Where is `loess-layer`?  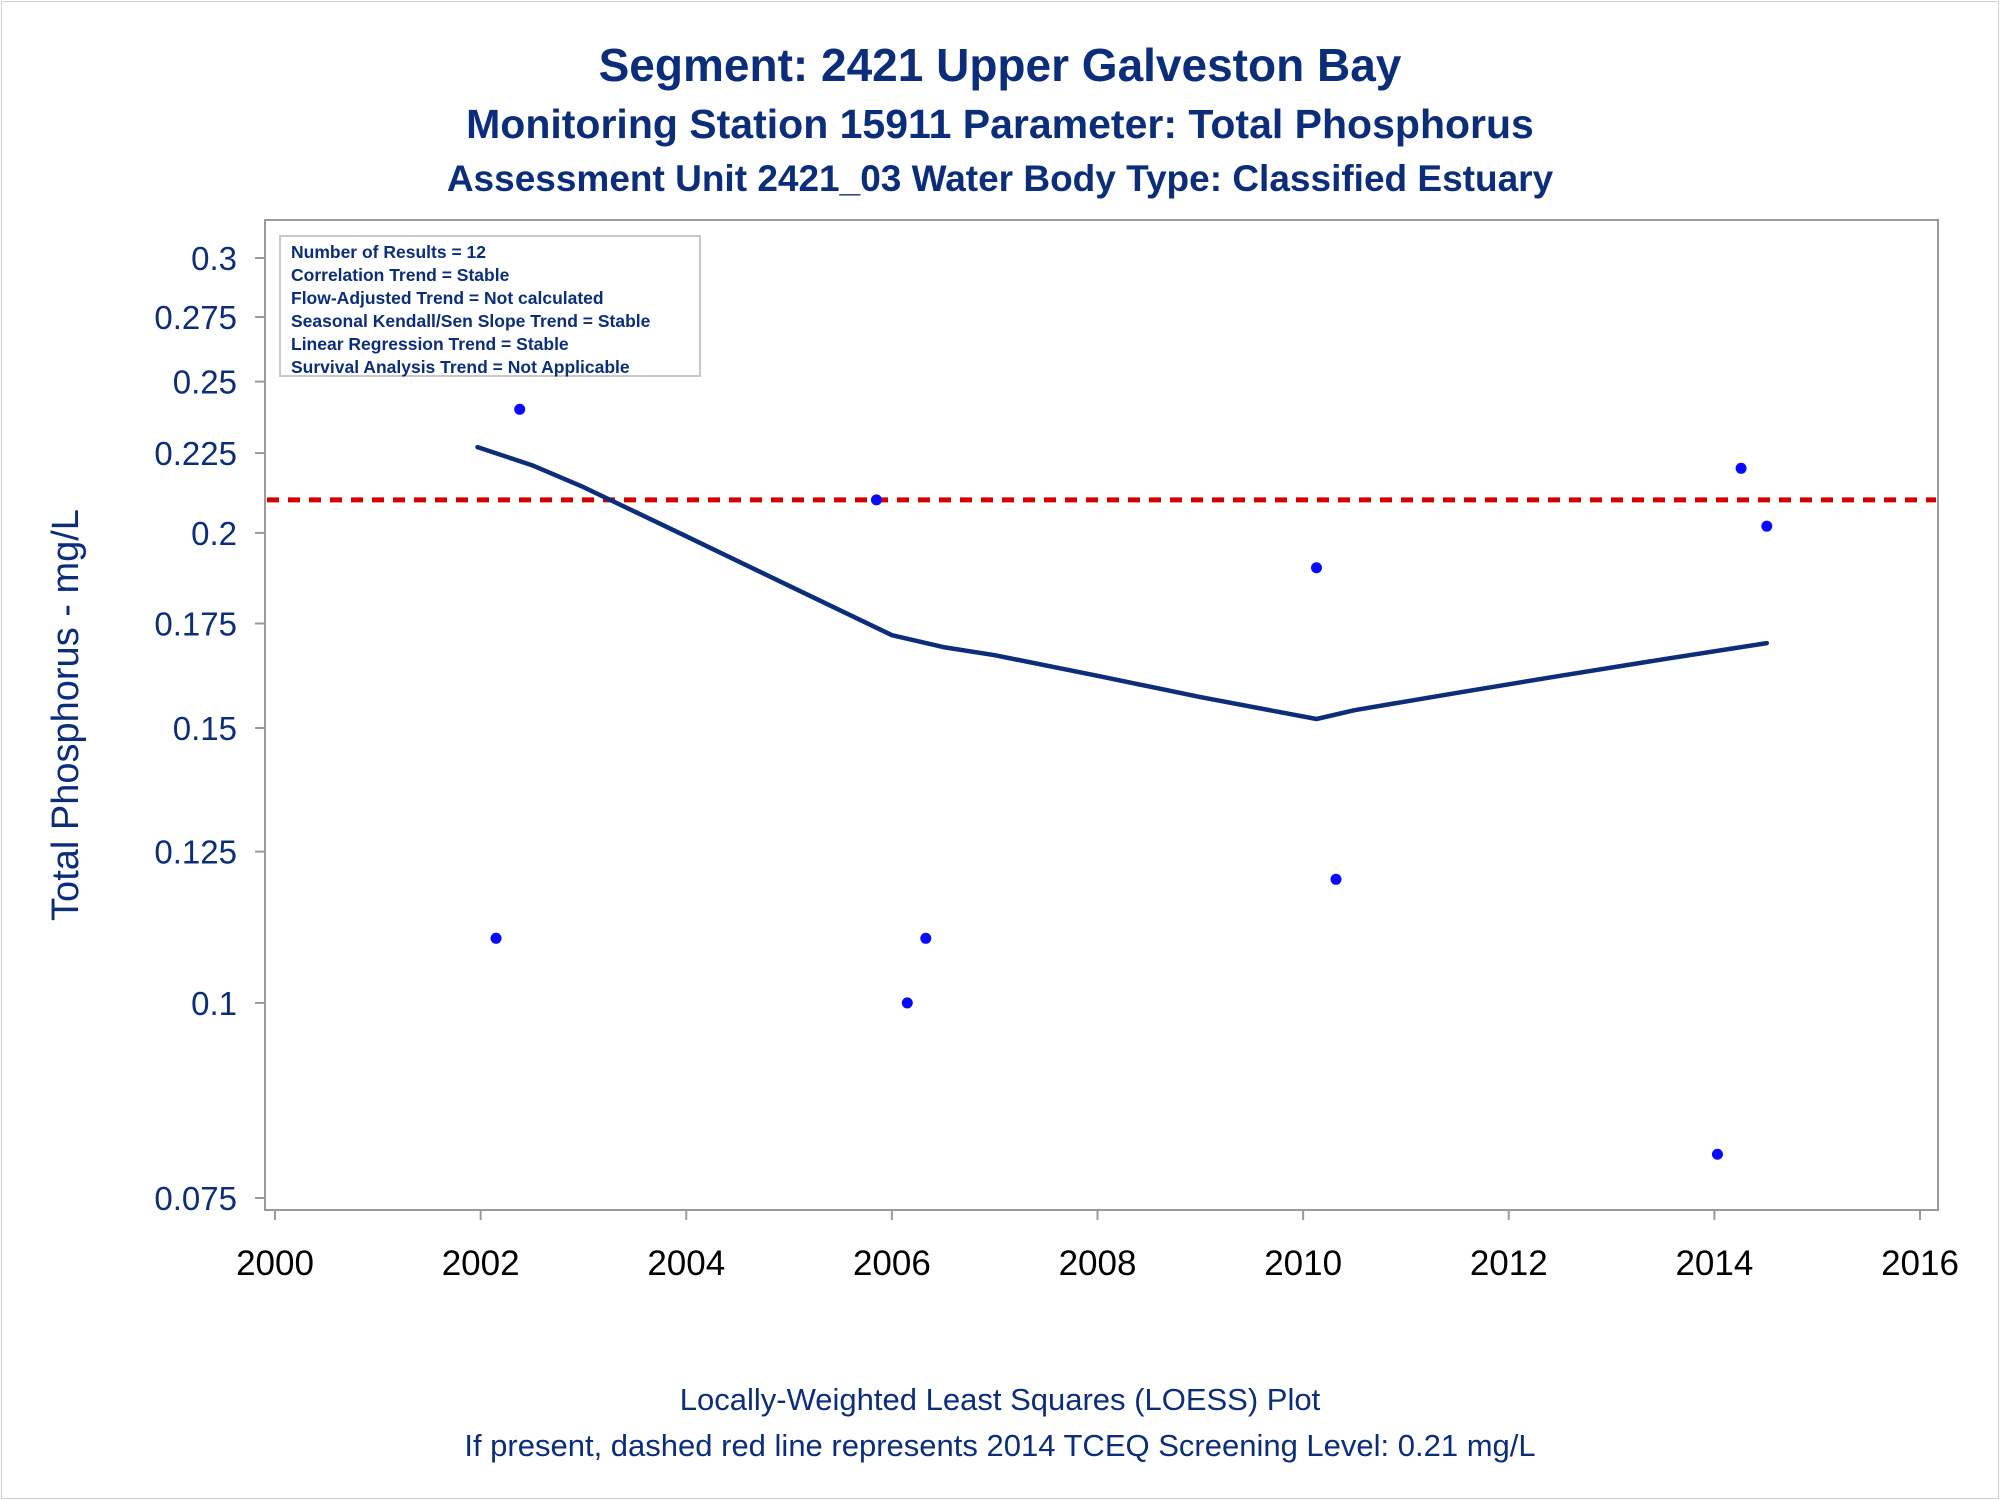 loess-layer is located at coordinates (1122, 583).